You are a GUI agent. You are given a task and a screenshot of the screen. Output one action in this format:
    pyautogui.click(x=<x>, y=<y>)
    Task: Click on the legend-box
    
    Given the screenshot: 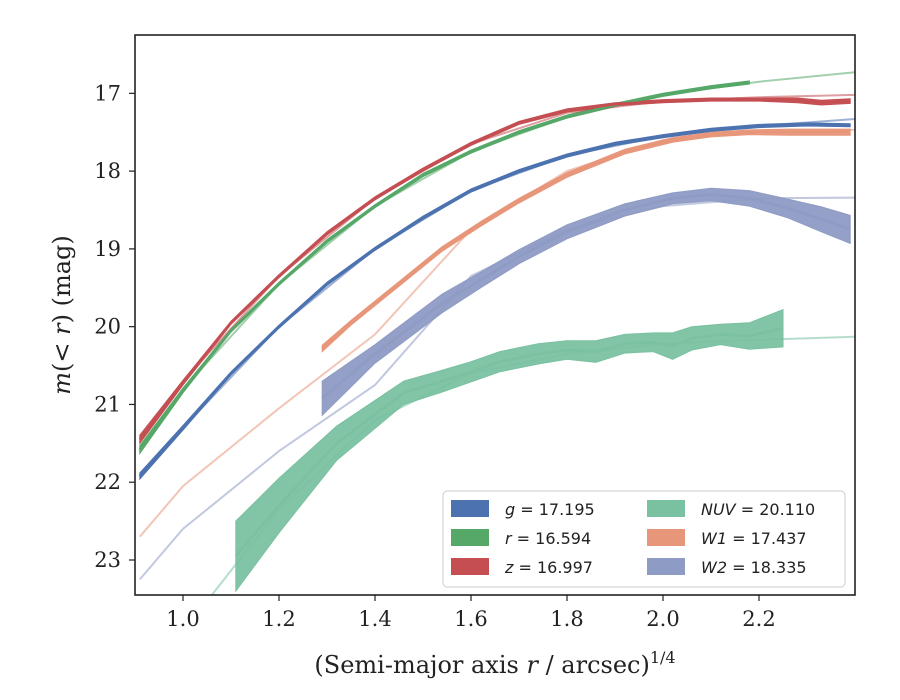 What is the action you would take?
    pyautogui.click(x=644, y=539)
    